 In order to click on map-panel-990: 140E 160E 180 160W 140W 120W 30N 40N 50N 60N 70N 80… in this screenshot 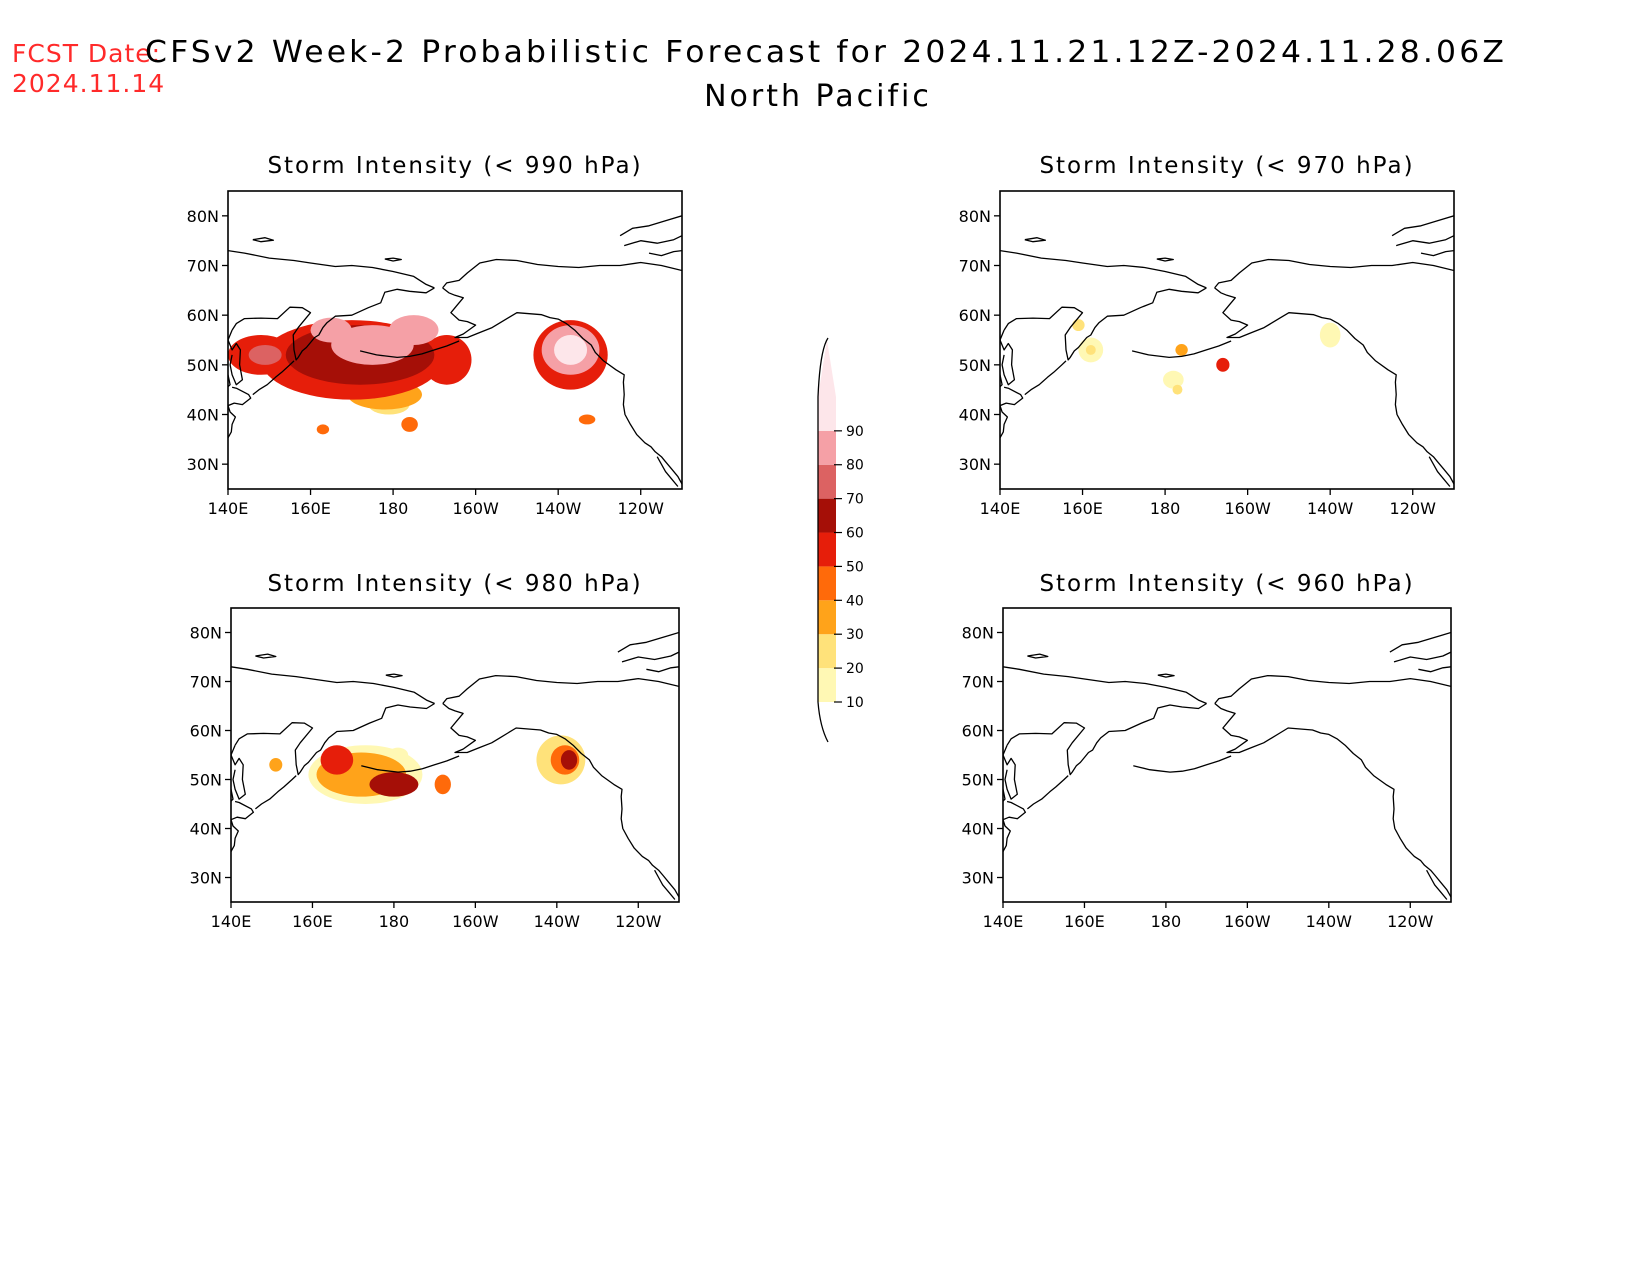, I will do `click(435, 354)`.